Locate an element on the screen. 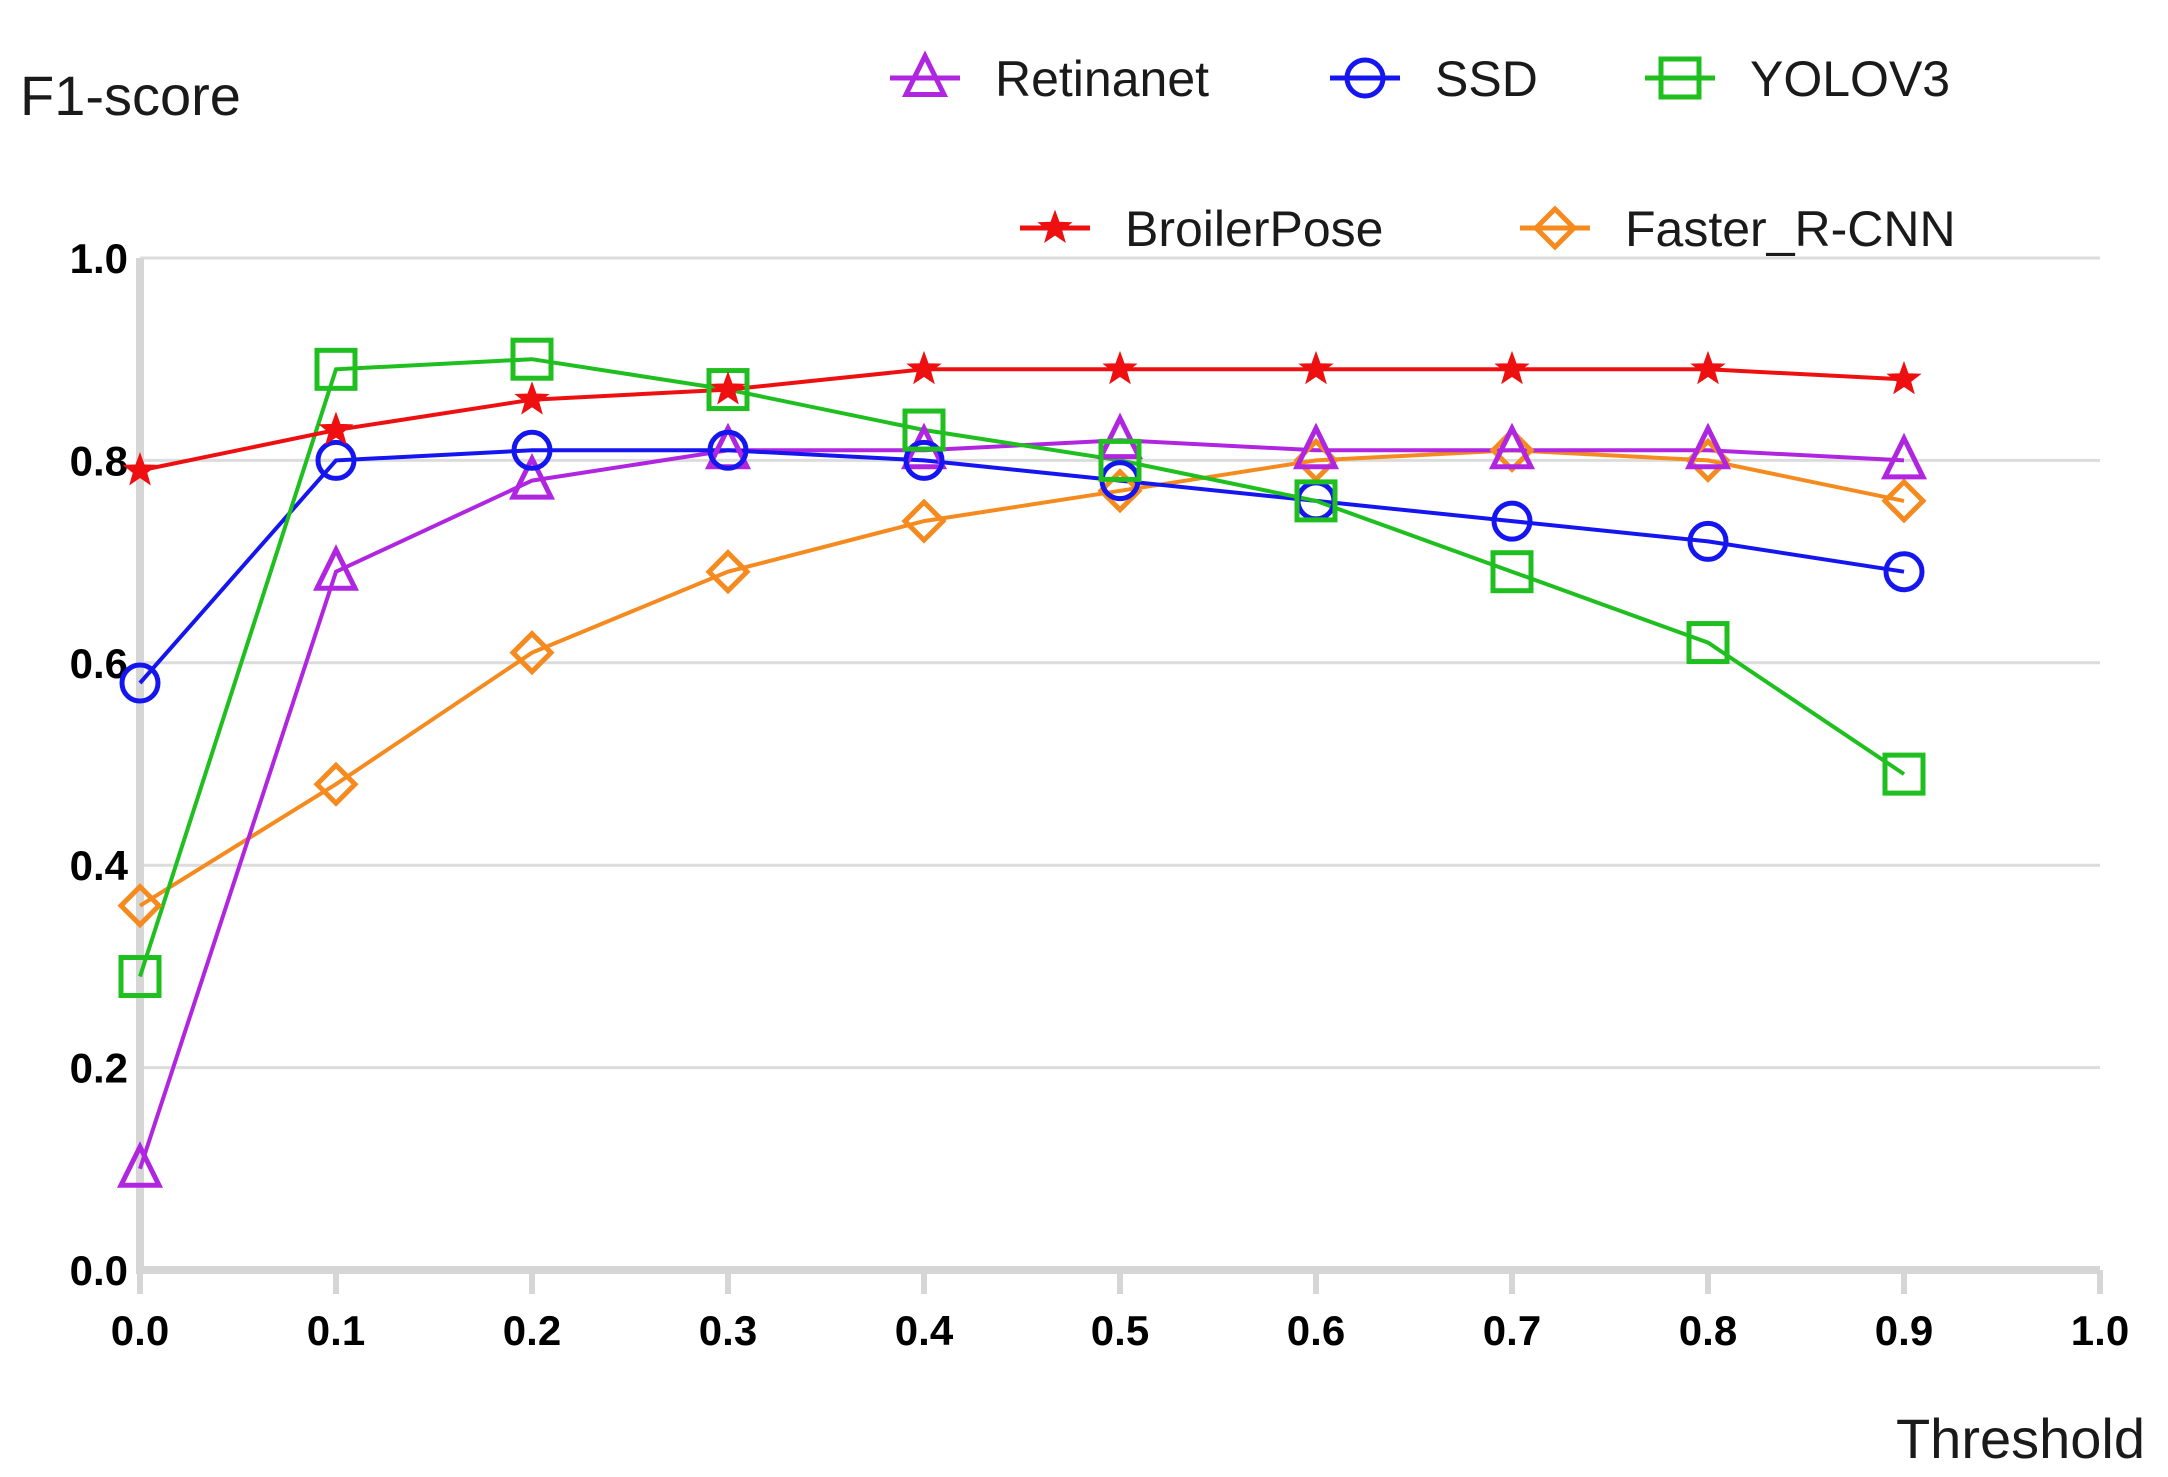 This screenshot has width=2168, height=1477. legend-entry-retinanet: Retinanet is located at coordinates (1049, 78).